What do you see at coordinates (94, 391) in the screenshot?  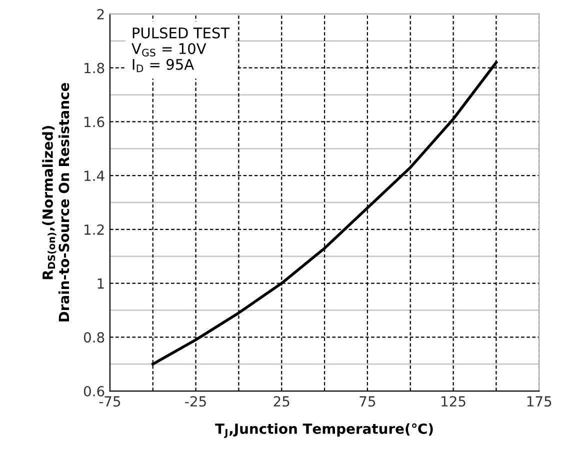 I see `y-tick-label: 0.6` at bounding box center [94, 391].